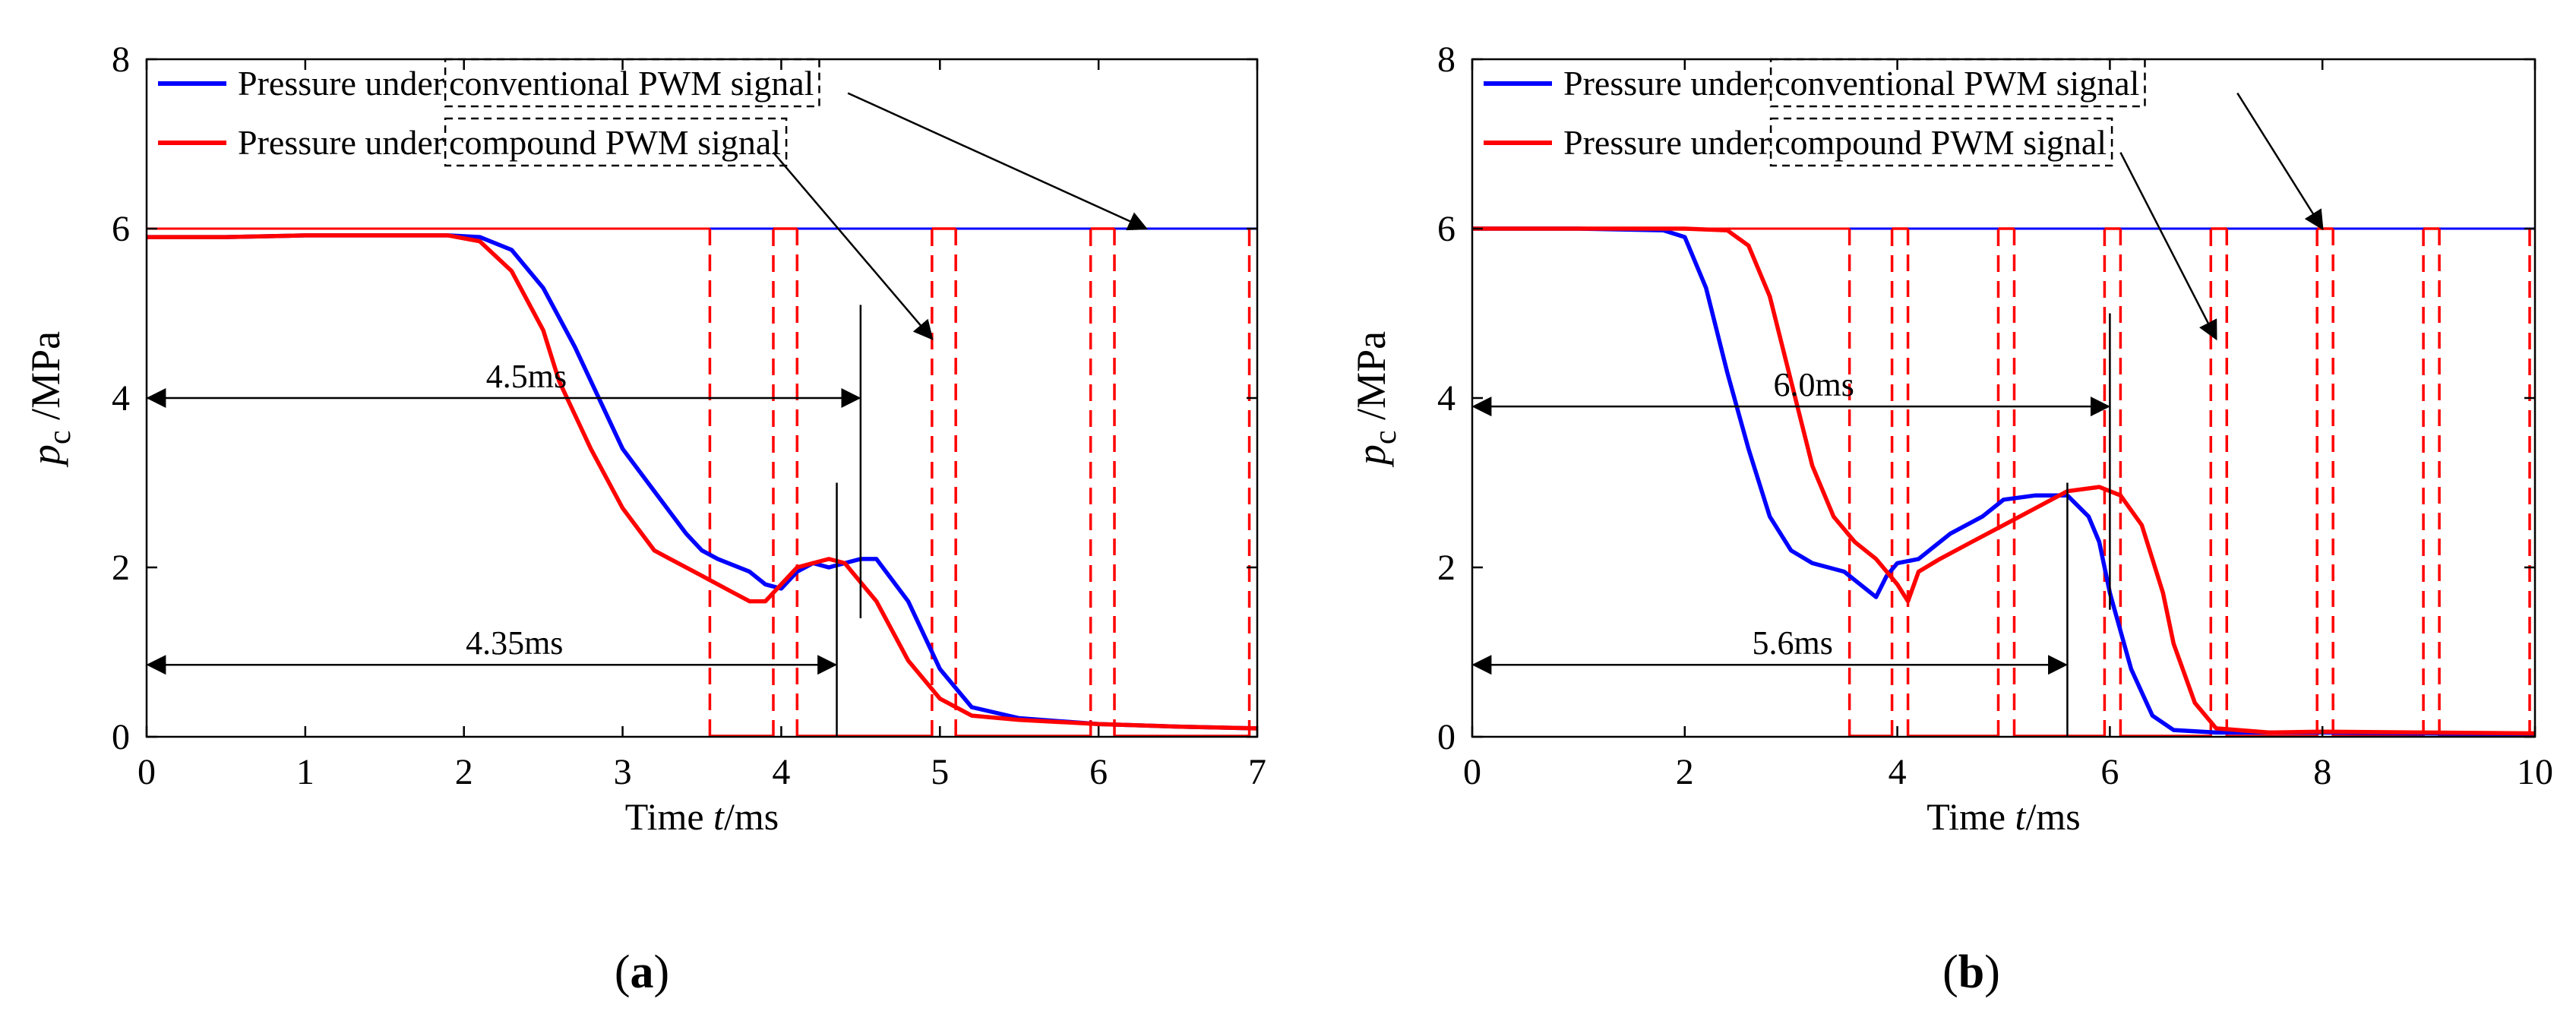 The width and height of the screenshot is (2576, 1011). Describe the element at coordinates (2322, 772) in the screenshot. I see `x-tick-label: 8` at that location.